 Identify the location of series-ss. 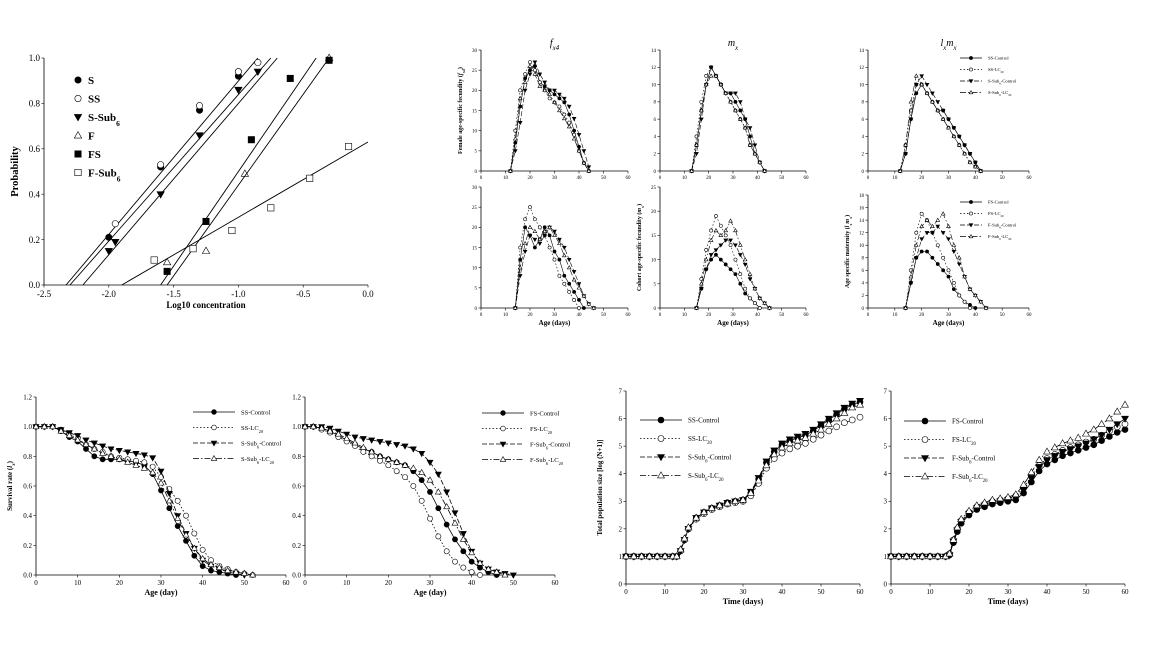
(170, 171).